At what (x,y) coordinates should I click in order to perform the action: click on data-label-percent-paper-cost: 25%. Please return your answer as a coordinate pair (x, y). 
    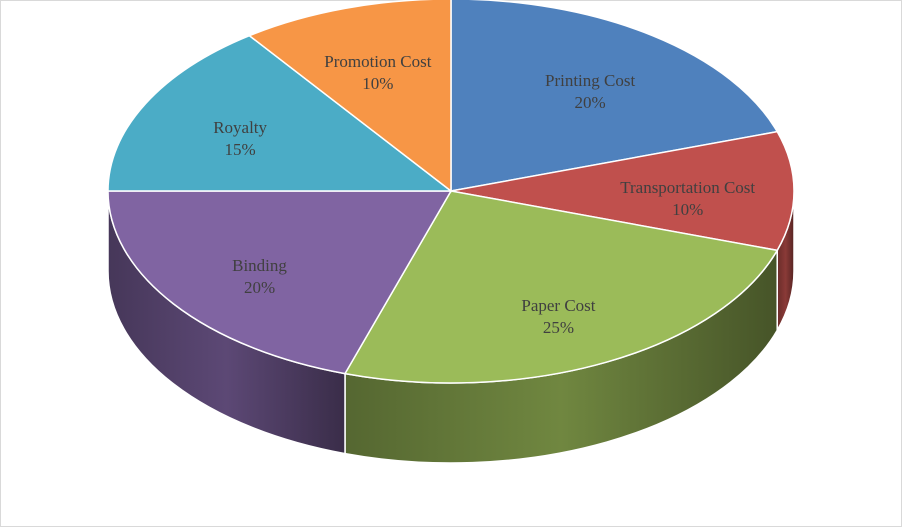
    Looking at the image, I should click on (558, 327).